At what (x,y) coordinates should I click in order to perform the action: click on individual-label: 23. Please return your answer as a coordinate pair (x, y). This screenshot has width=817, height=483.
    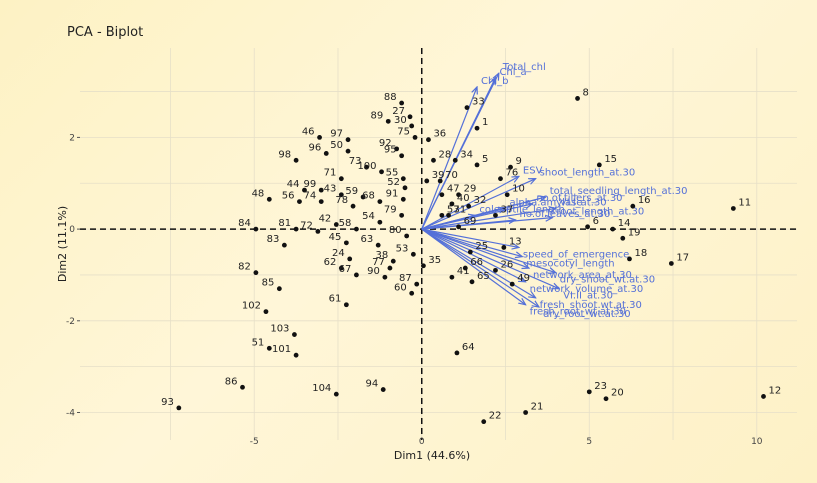
    Looking at the image, I should click on (600, 386).